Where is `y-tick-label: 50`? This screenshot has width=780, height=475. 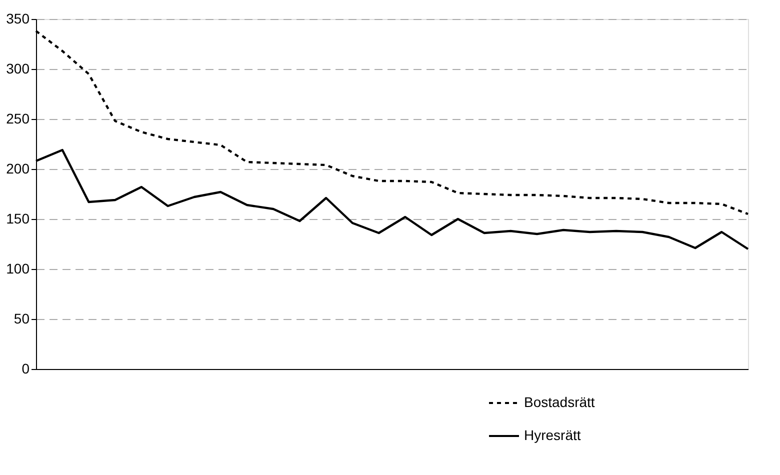 y-tick-label: 50 is located at coordinates (22, 318).